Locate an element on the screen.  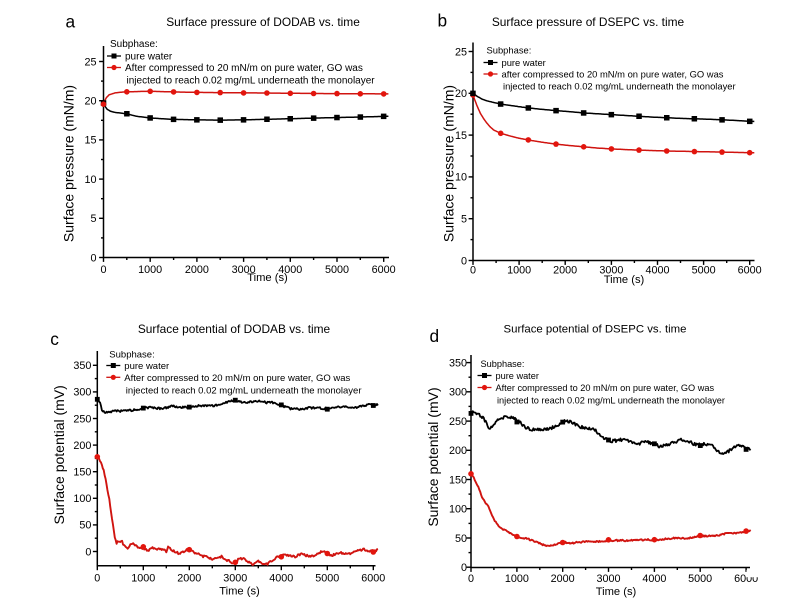
svg-text:Surface potential of DODAB vs.: Surface potential of DODAB vs. time is located at coordinates (234, 329).